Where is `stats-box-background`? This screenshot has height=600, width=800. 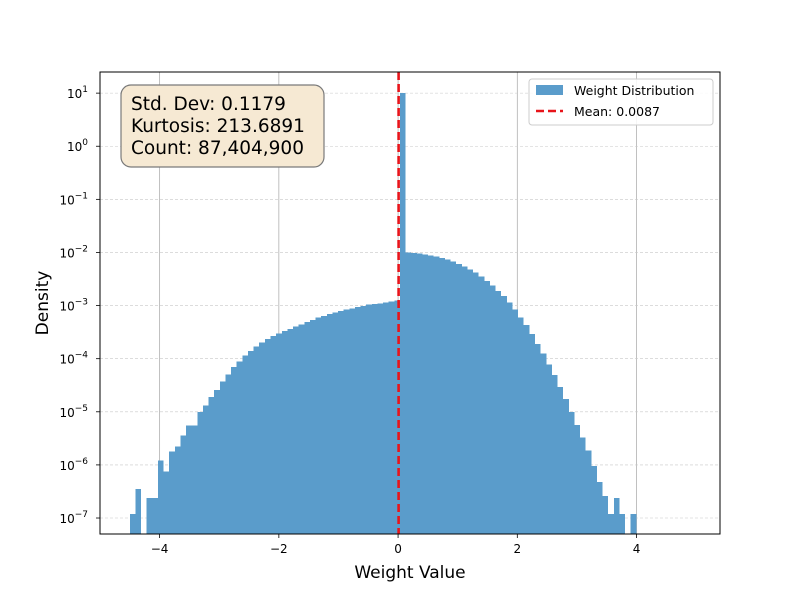
stats-box-background is located at coordinates (222, 126).